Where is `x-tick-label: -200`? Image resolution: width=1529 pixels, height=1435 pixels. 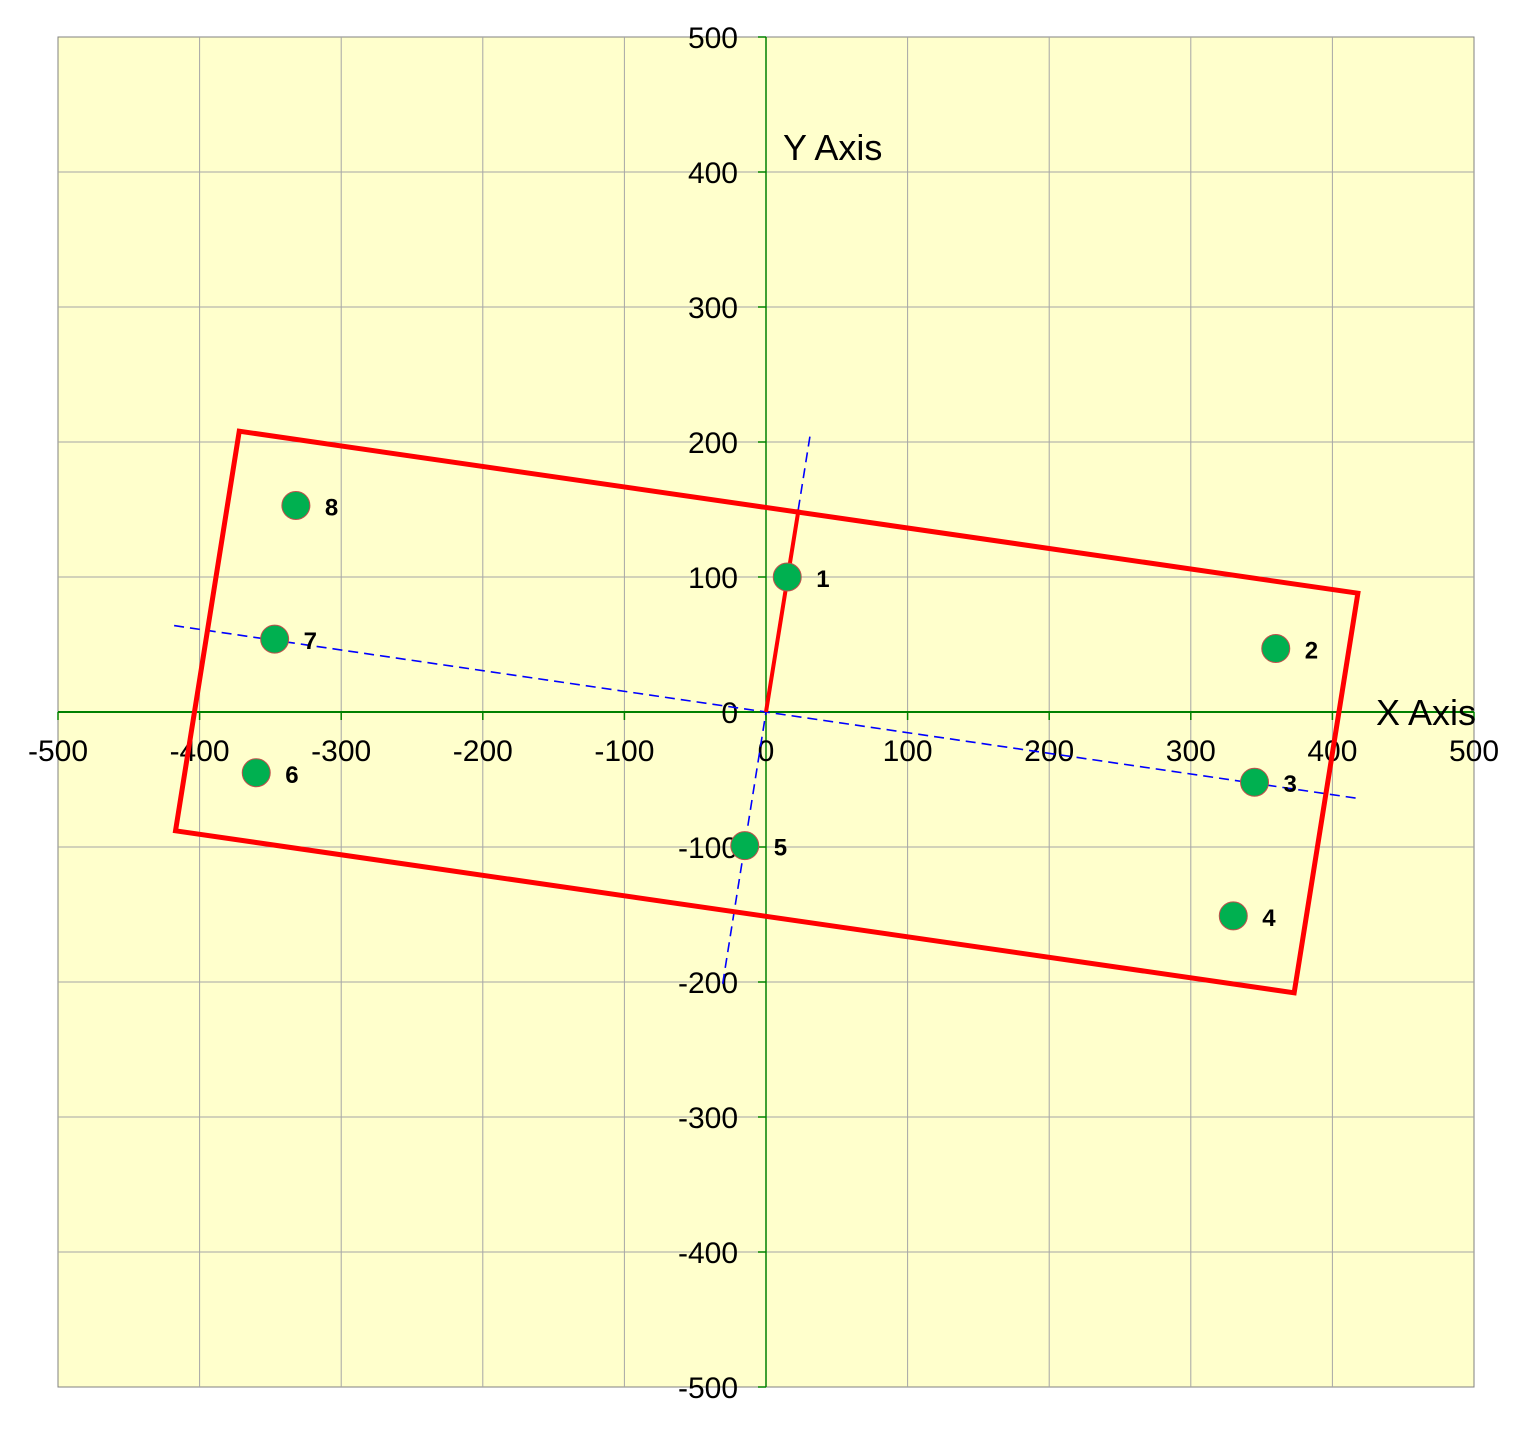 x-tick-label: -200 is located at coordinates (483, 751).